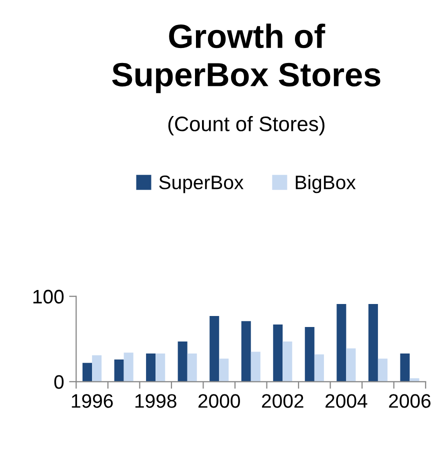 This screenshot has width=448, height=449. What do you see at coordinates (326, 184) in the screenshot?
I see `legend-label: BigBox` at bounding box center [326, 184].